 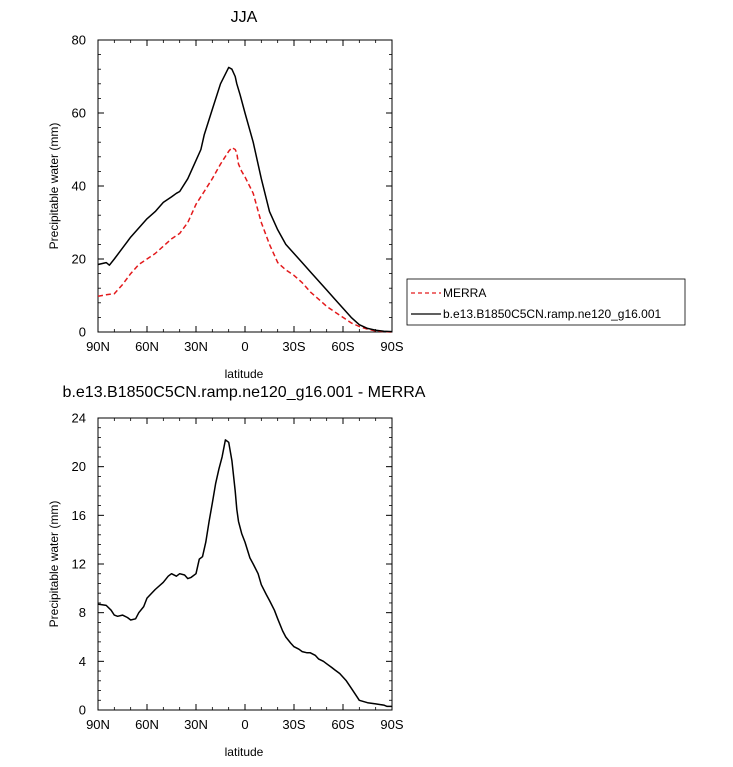 What do you see at coordinates (79, 466) in the screenshot?
I see `y-tick-label-bottom: 20` at bounding box center [79, 466].